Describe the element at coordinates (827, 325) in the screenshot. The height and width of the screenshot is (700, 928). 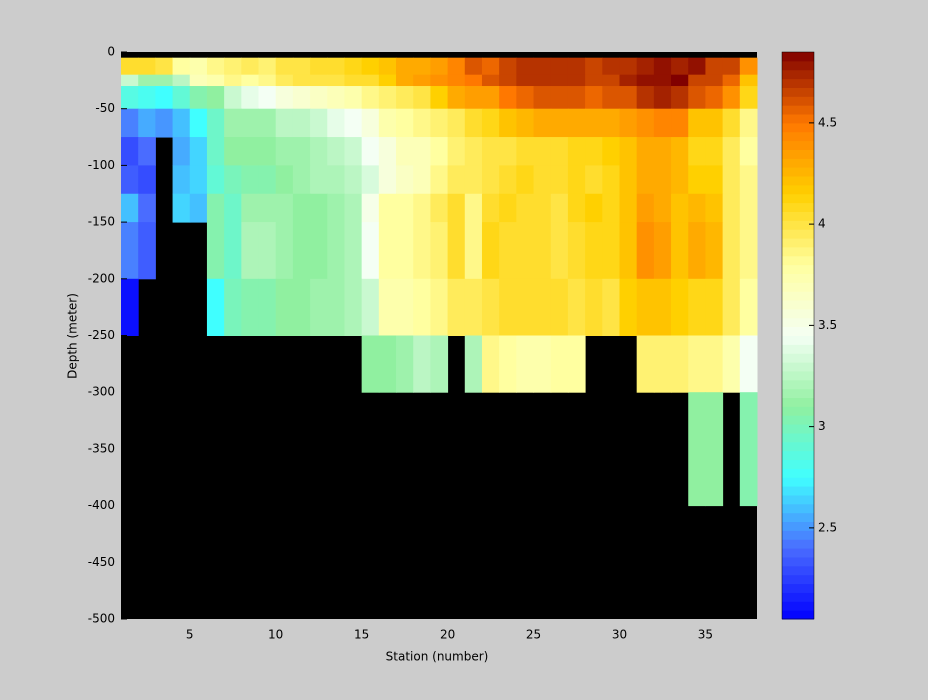
I see `colorbar-tick-label: 3.5` at that location.